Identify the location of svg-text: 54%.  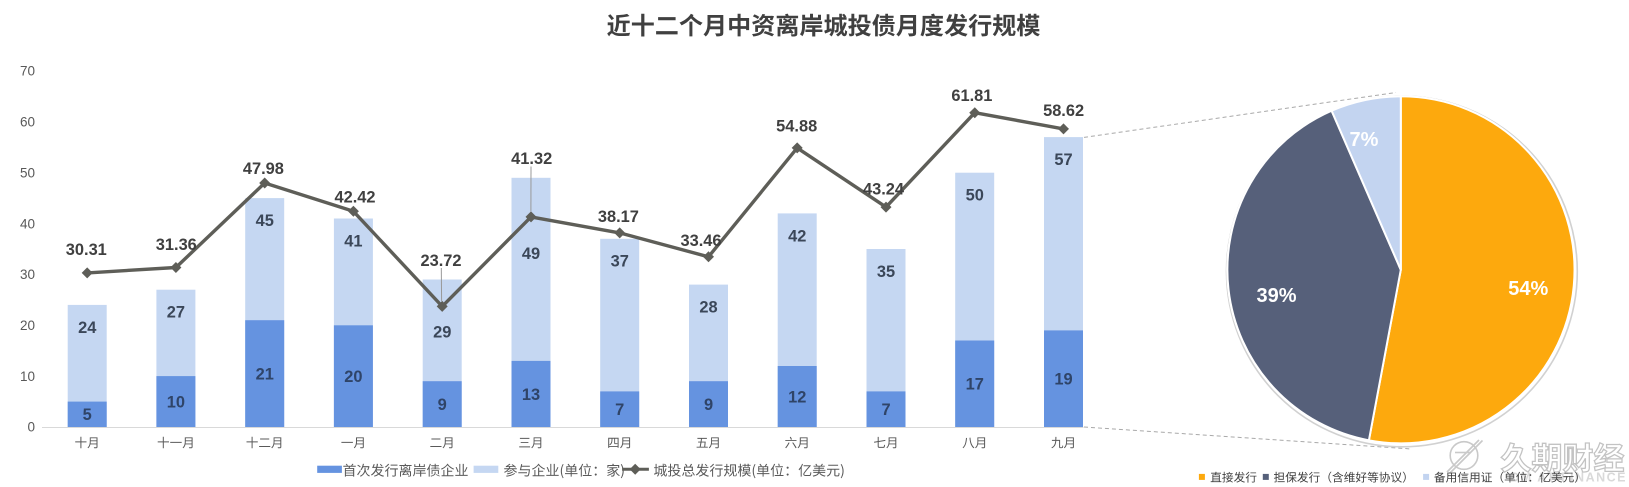
(1528, 289).